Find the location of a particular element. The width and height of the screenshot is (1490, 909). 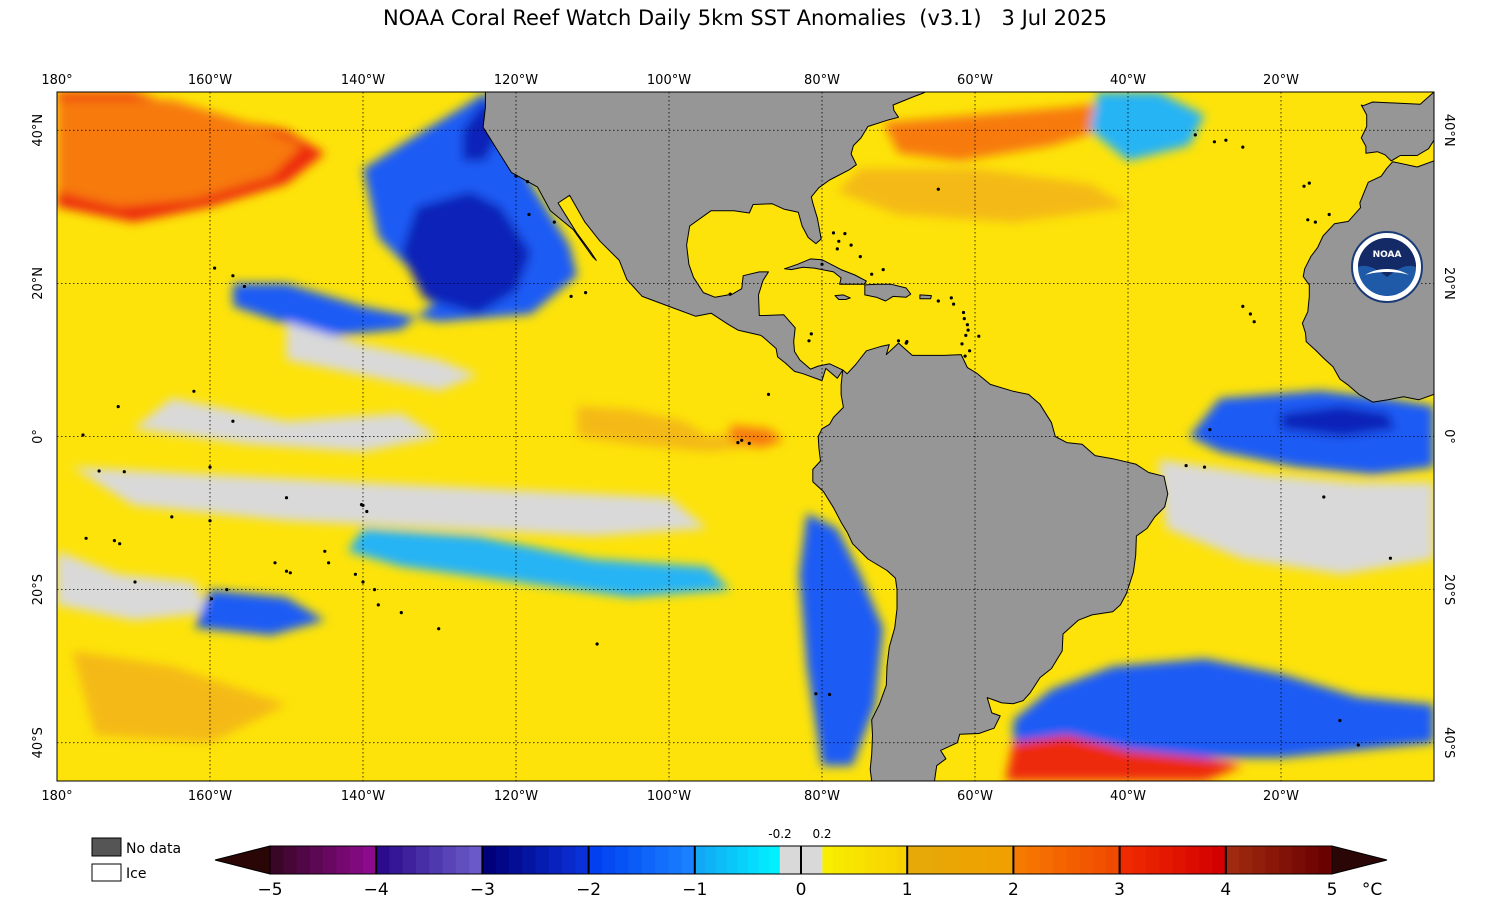

lon-tick-label-top: 160°W is located at coordinates (210, 80).